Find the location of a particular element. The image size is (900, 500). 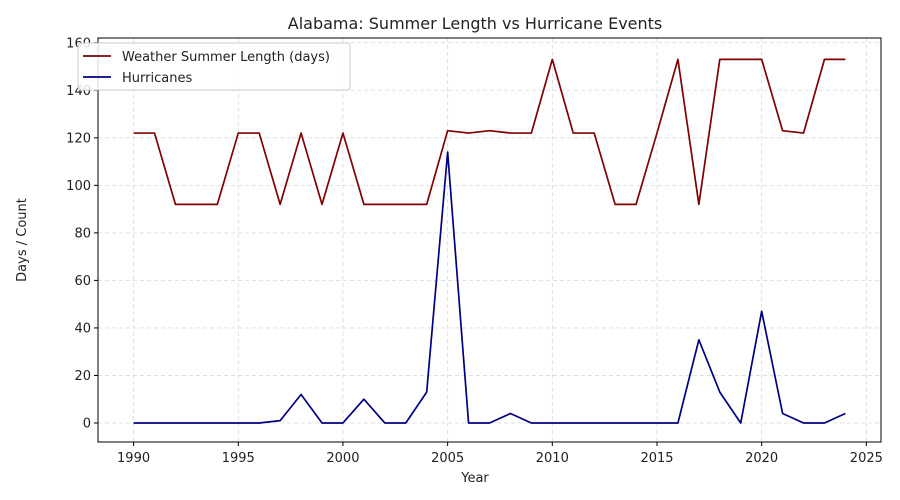

y-tick-label: 40 is located at coordinates (82, 328).